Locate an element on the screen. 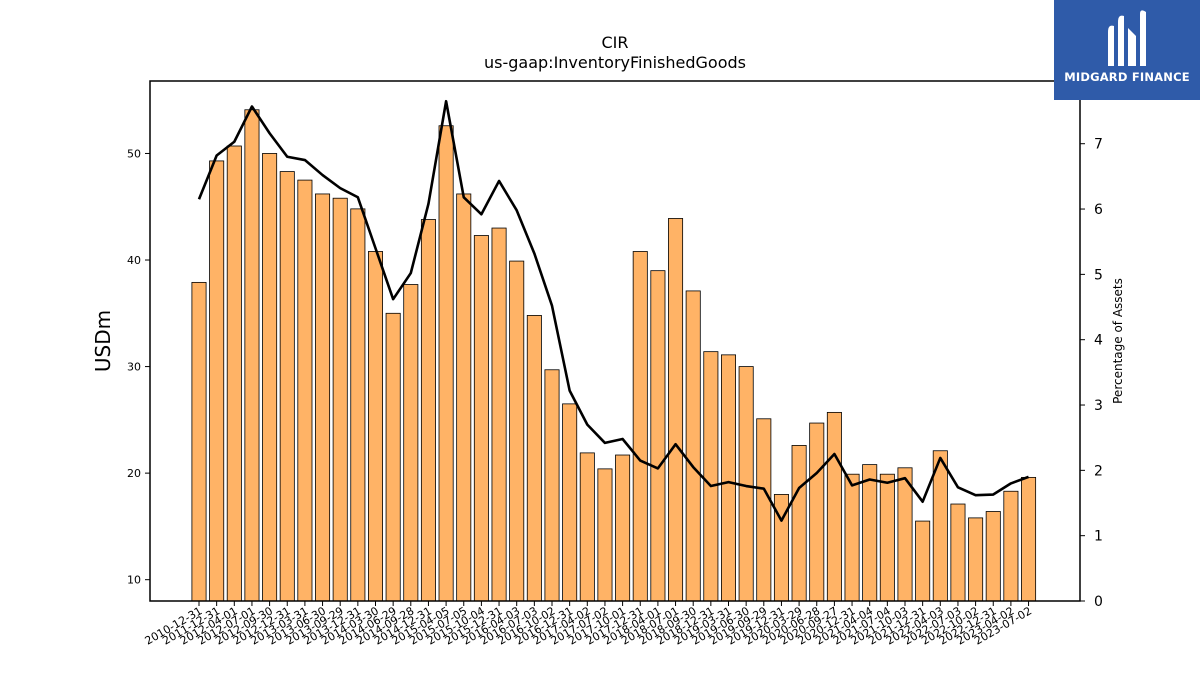 This screenshot has width=1200, height=675. y2-tick-label: 4 is located at coordinates (1098, 341).